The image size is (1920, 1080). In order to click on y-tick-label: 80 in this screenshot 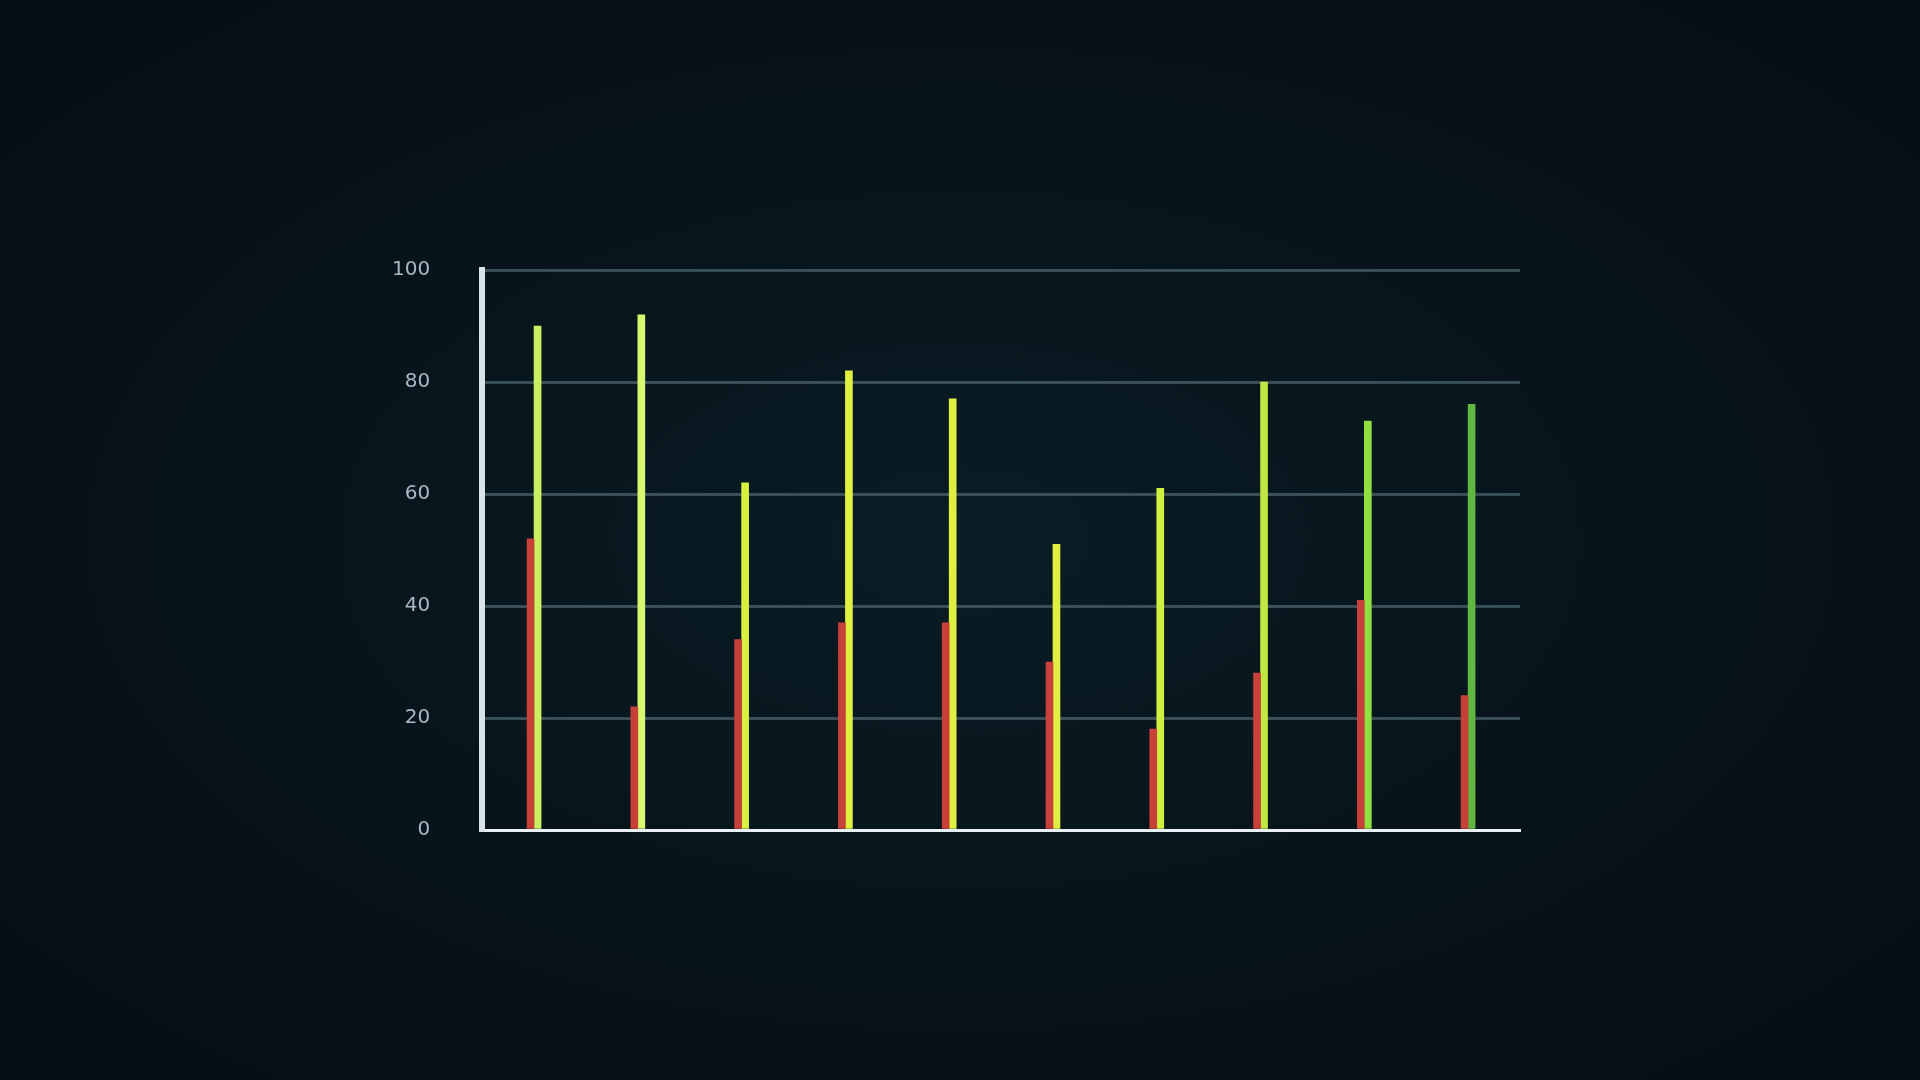, I will do `click(417, 380)`.